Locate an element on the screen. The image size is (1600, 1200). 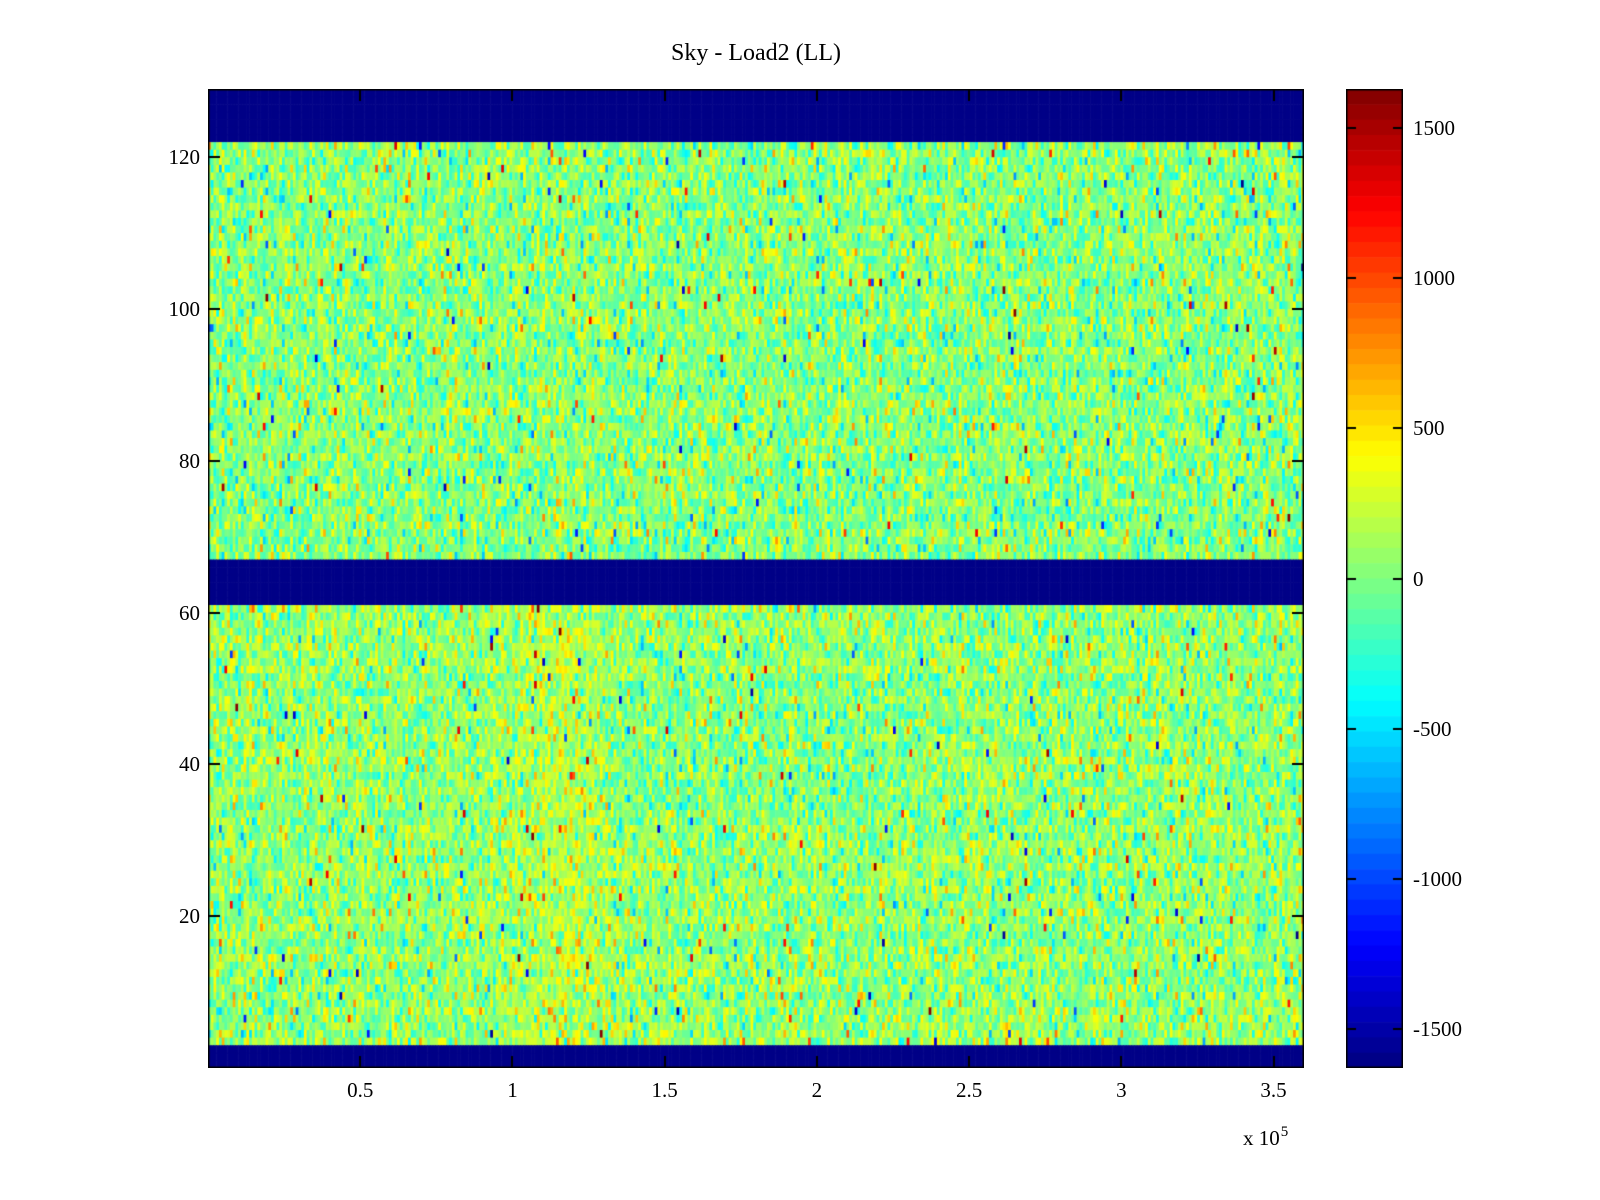
colorbar-canvas is located at coordinates (1374, 578).